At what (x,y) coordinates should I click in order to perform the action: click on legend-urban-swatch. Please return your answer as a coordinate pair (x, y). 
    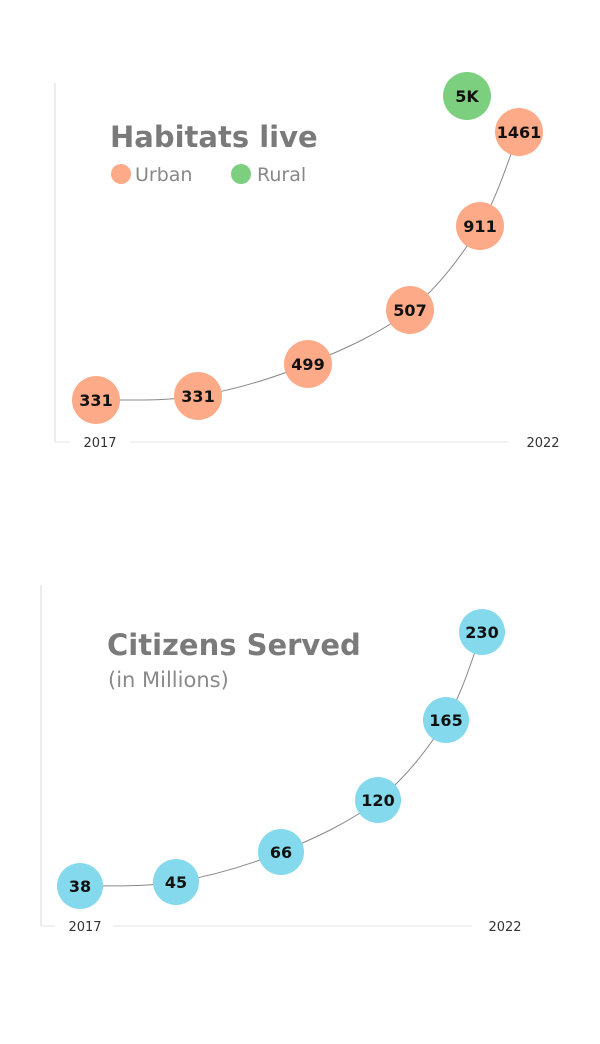
    Looking at the image, I should click on (121, 174).